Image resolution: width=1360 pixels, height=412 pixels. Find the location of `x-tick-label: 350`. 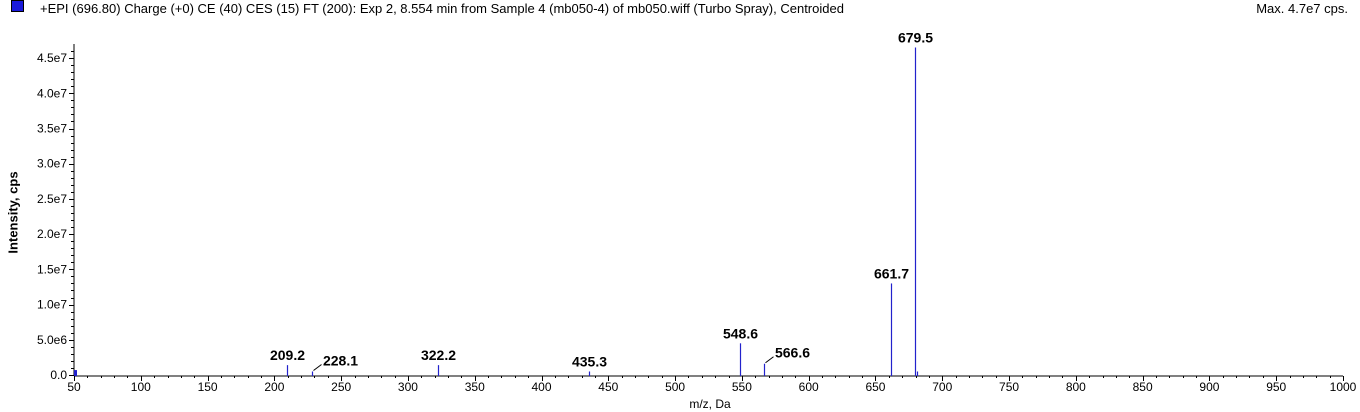

x-tick-label: 350 is located at coordinates (475, 387).